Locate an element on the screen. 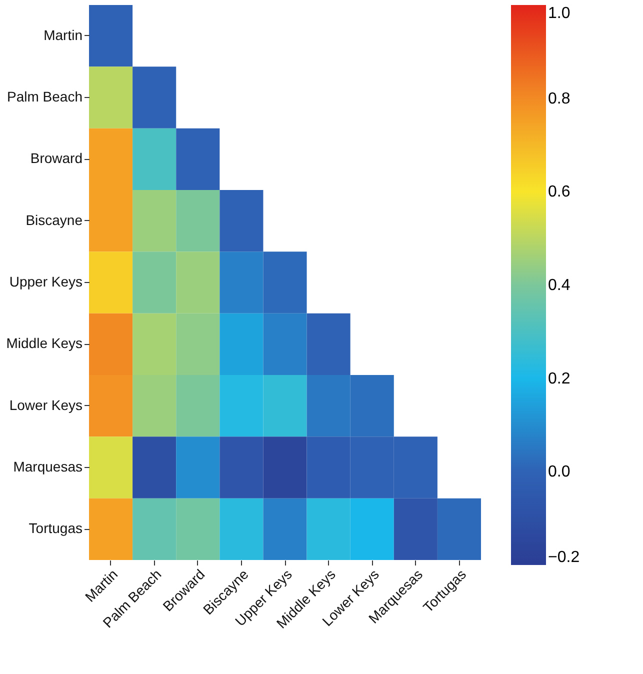 The height and width of the screenshot is (674, 643). color-bar-label: −0.2 is located at coordinates (564, 557).